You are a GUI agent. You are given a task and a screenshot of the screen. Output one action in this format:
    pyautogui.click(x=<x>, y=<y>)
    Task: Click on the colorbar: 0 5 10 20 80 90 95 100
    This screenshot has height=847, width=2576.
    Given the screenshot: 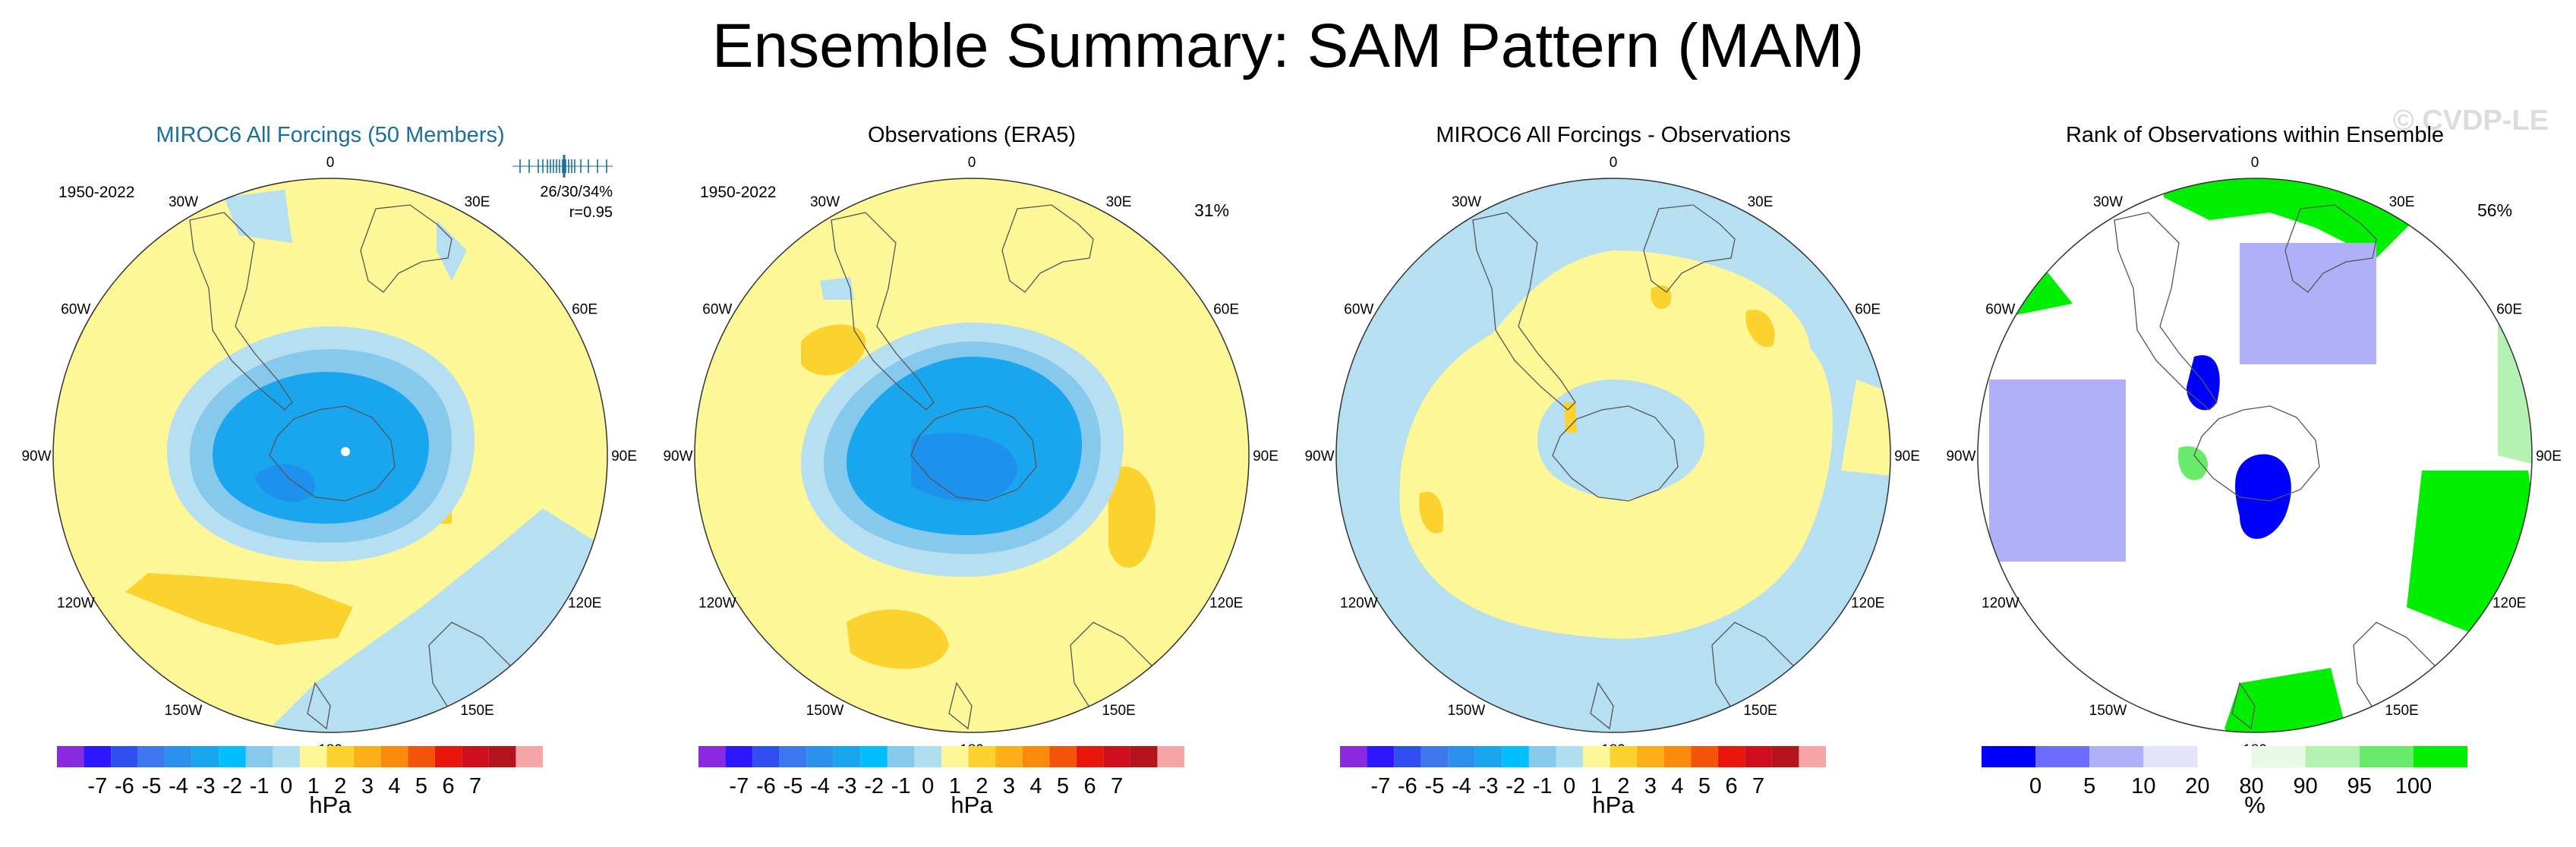 What is the action you would take?
    pyautogui.click(x=2255, y=788)
    